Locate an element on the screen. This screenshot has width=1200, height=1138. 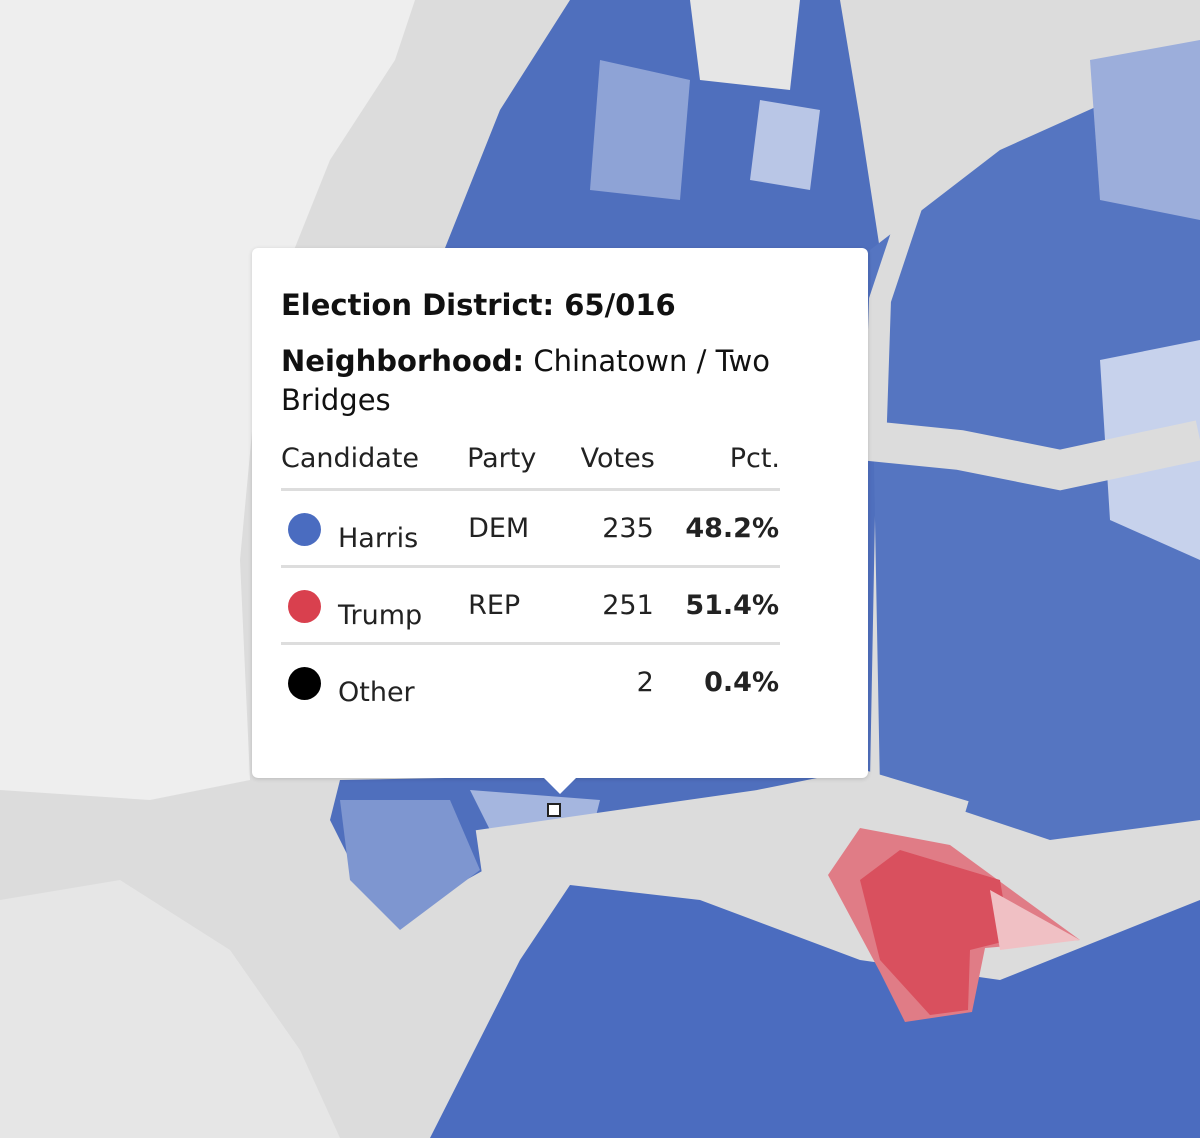
park is located at coordinates (745, 45).